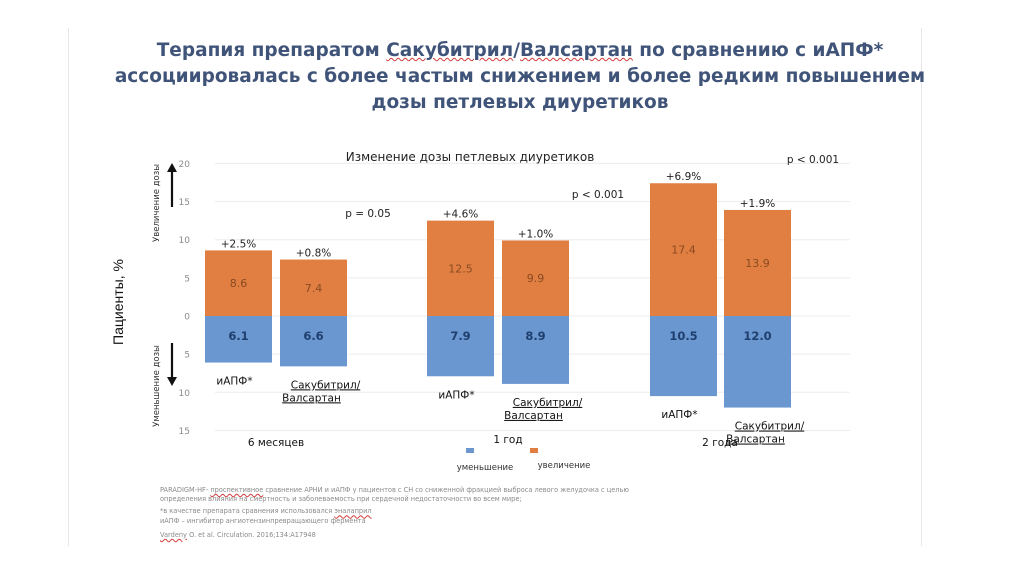  I want to click on reference-author: Vardeny, so click(173, 534).